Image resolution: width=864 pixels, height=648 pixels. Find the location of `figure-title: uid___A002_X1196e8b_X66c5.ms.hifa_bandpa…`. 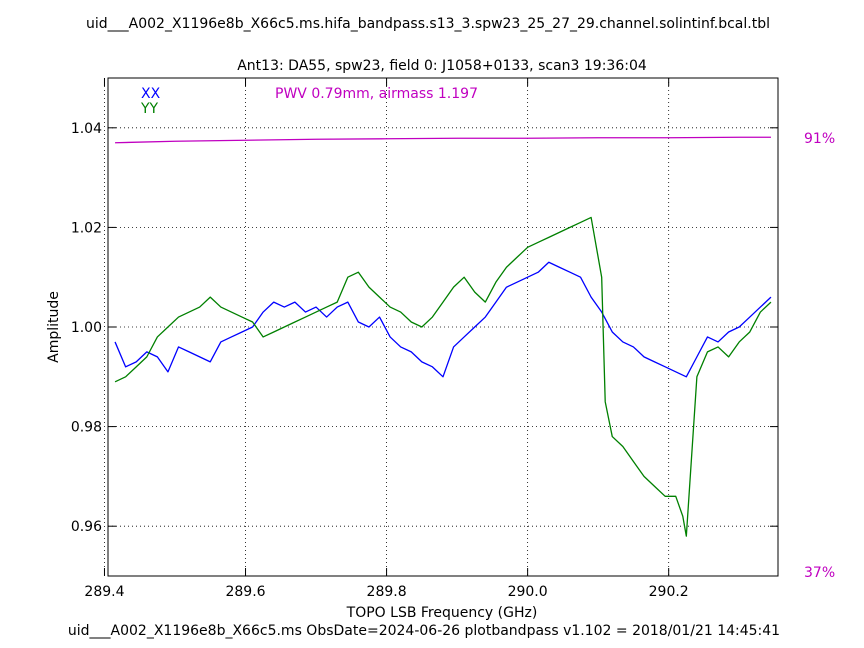

figure-title: uid___A002_X1196e8b_X66c5.ms.hifa_bandpa… is located at coordinates (428, 24).